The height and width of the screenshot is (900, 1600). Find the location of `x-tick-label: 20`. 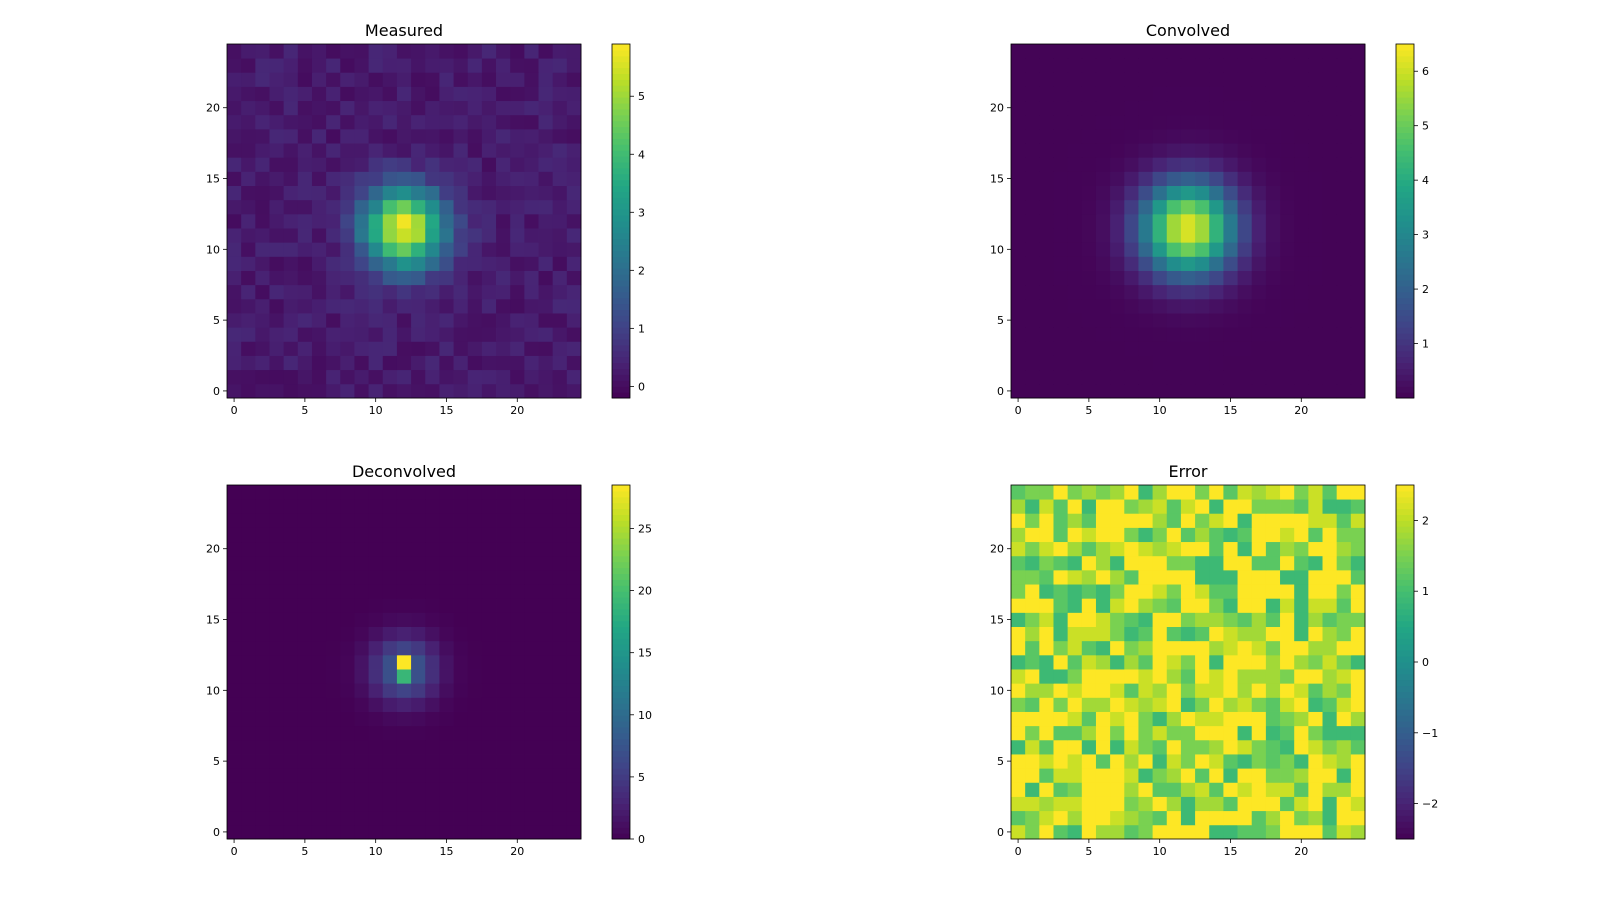

x-tick-label: 20 is located at coordinates (517, 410).